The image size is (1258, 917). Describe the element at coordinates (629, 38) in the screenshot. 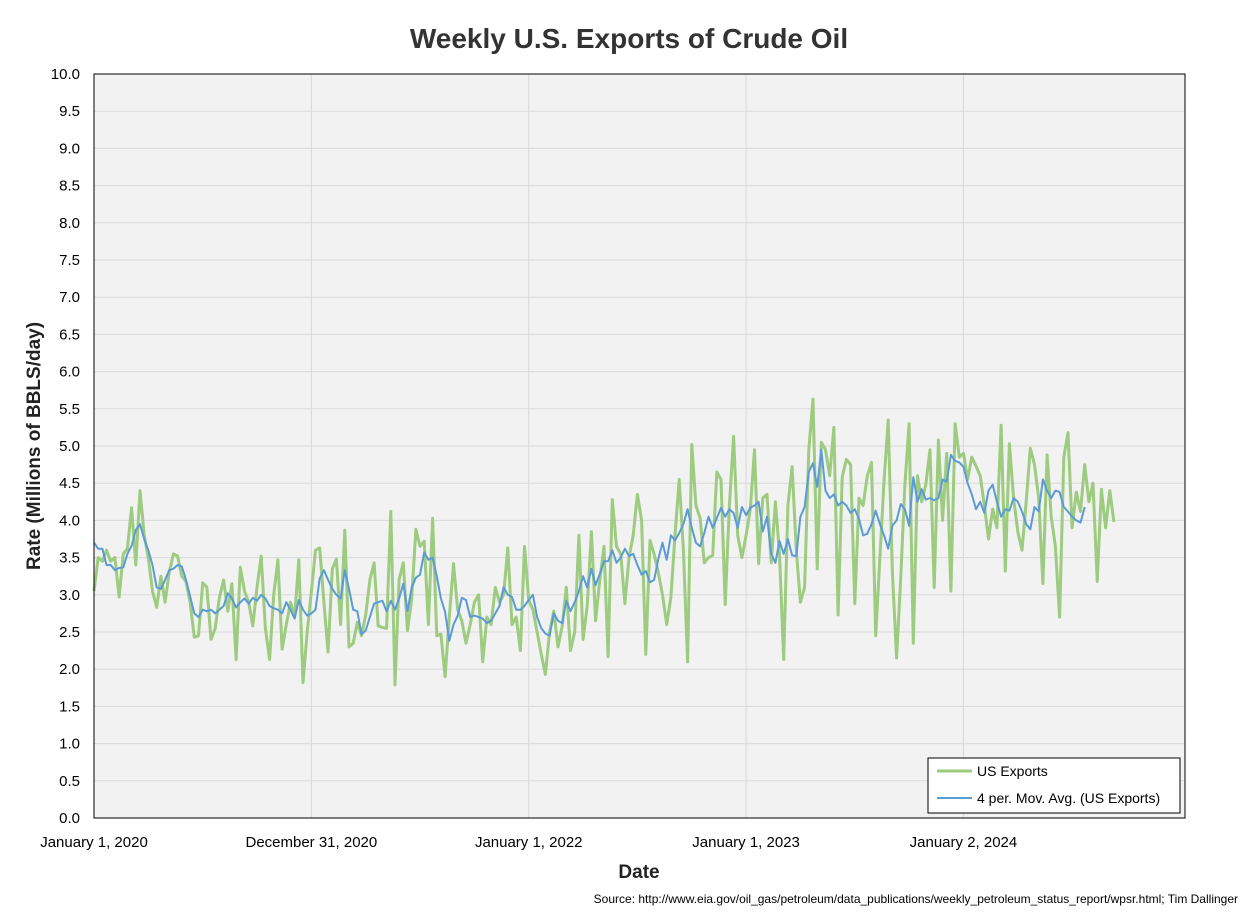

I see `chart-title: Weekly U.S. Exports of Crude Oil` at that location.